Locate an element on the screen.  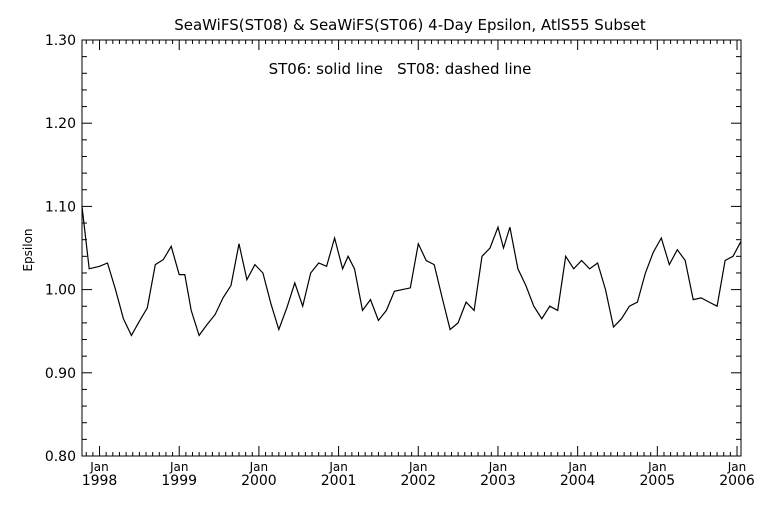
x-tick-year-label: 2004 is located at coordinates (578, 481).